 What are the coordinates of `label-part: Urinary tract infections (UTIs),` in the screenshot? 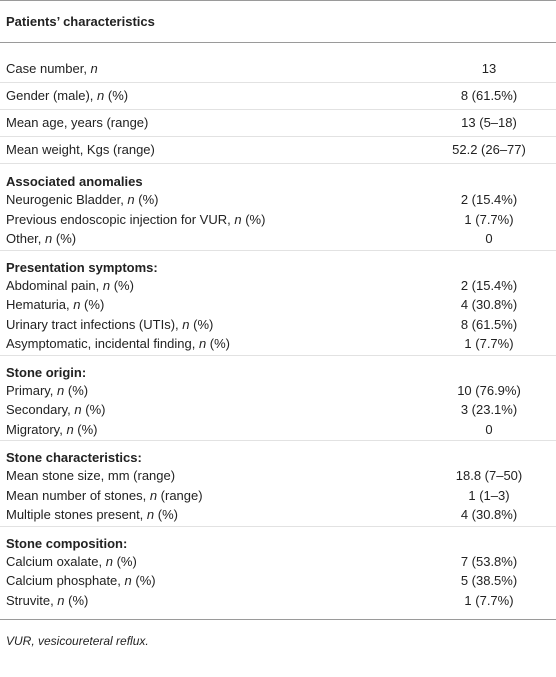 It's located at (94, 324).